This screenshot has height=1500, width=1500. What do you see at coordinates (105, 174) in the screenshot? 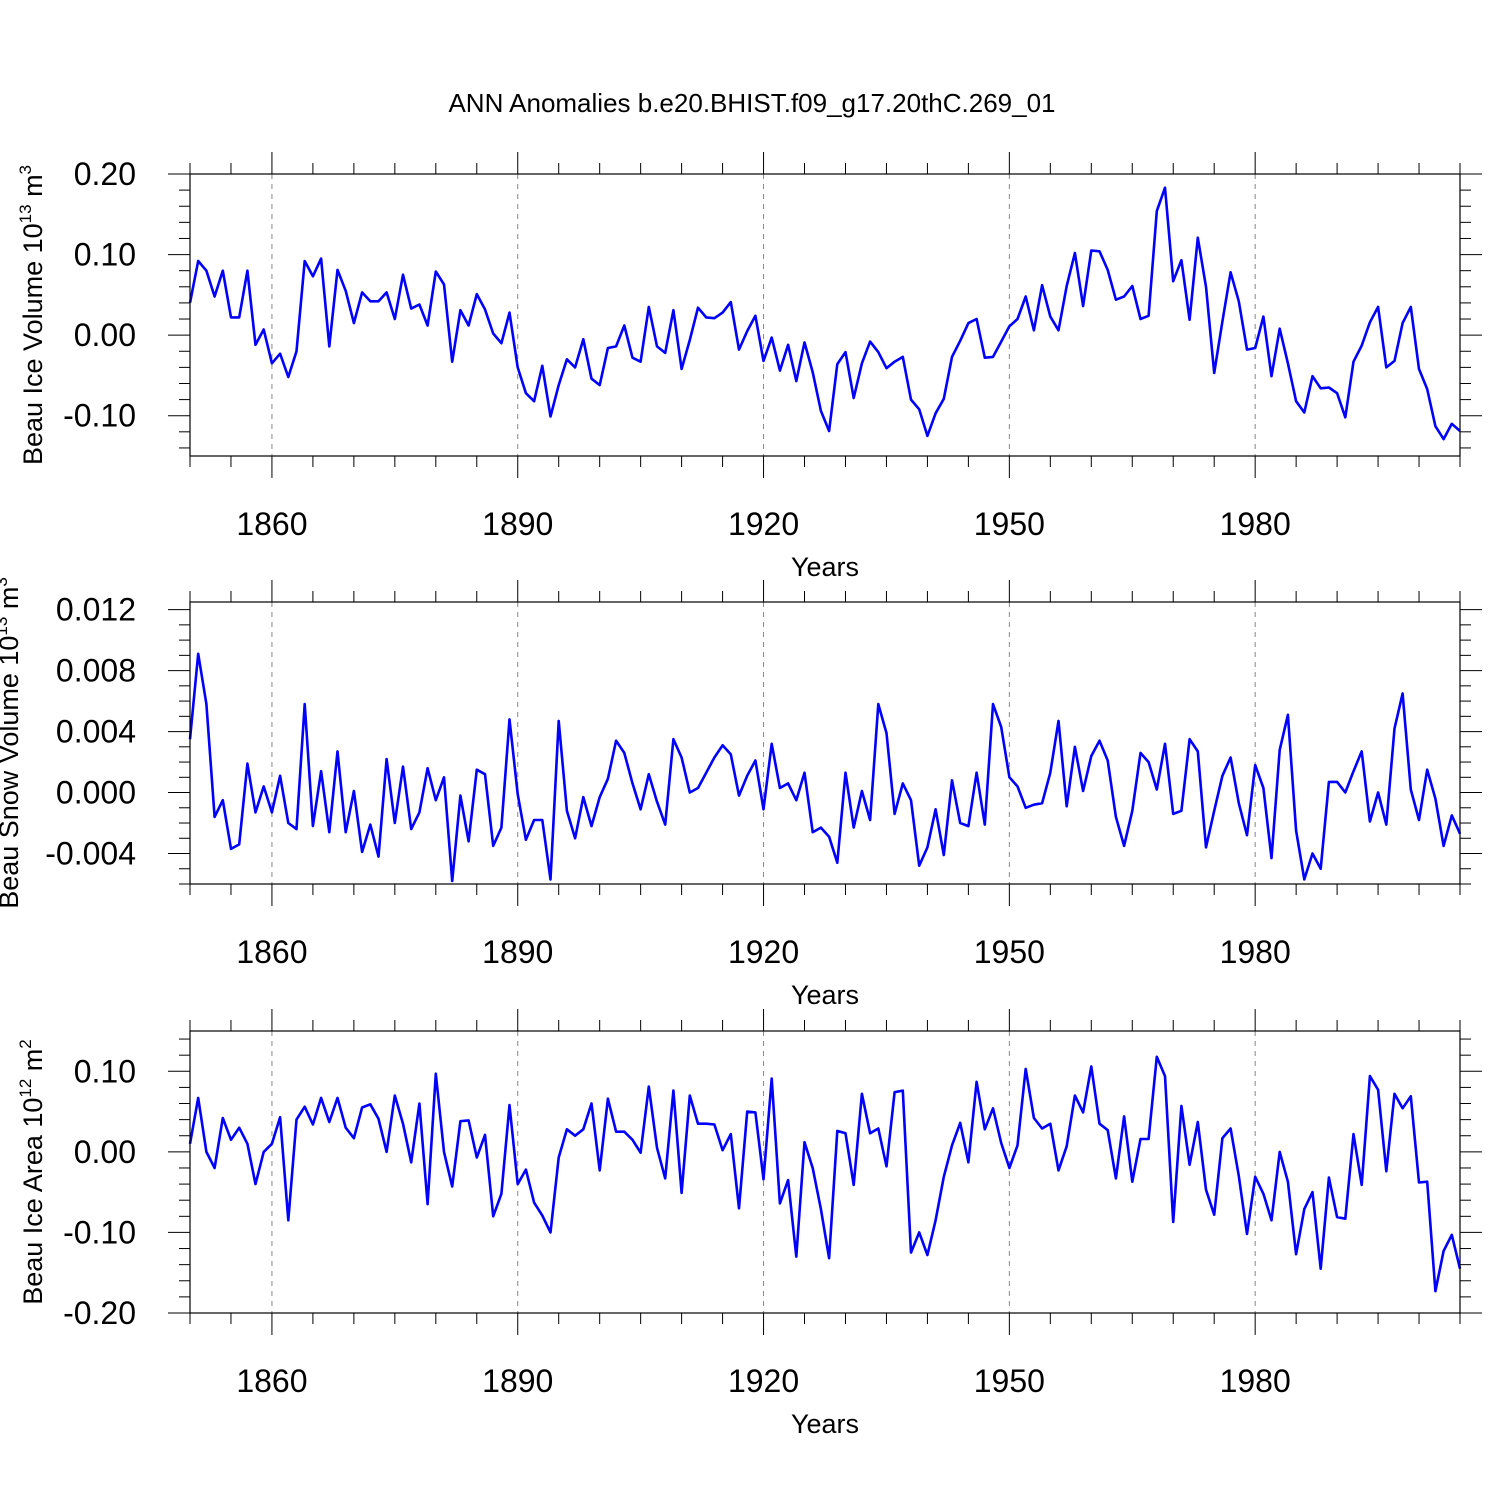
I see `y-tick-label: 0.20` at bounding box center [105, 174].